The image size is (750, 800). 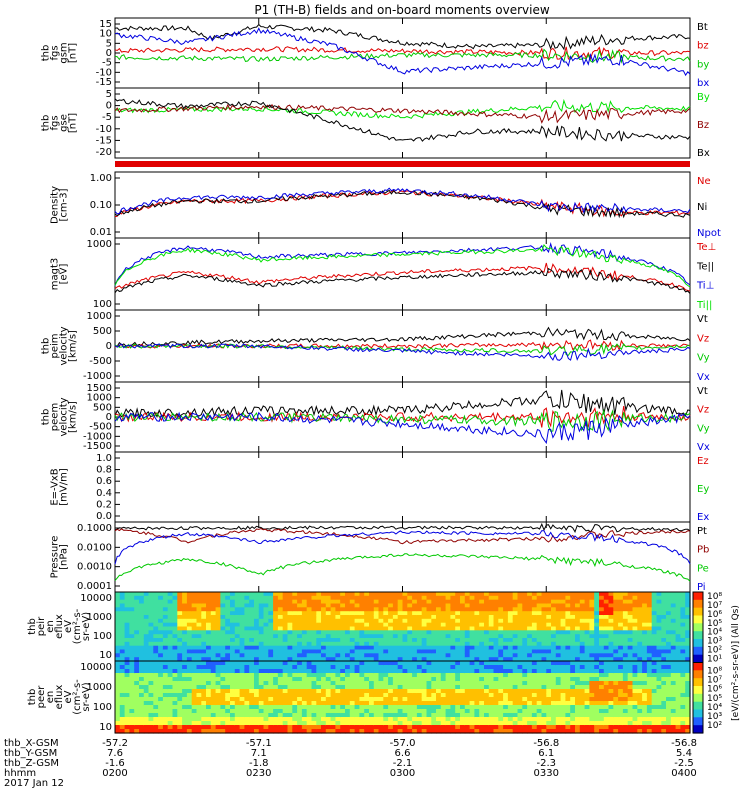 I want to click on y-tick-label: 1.0, so click(x=104, y=458).